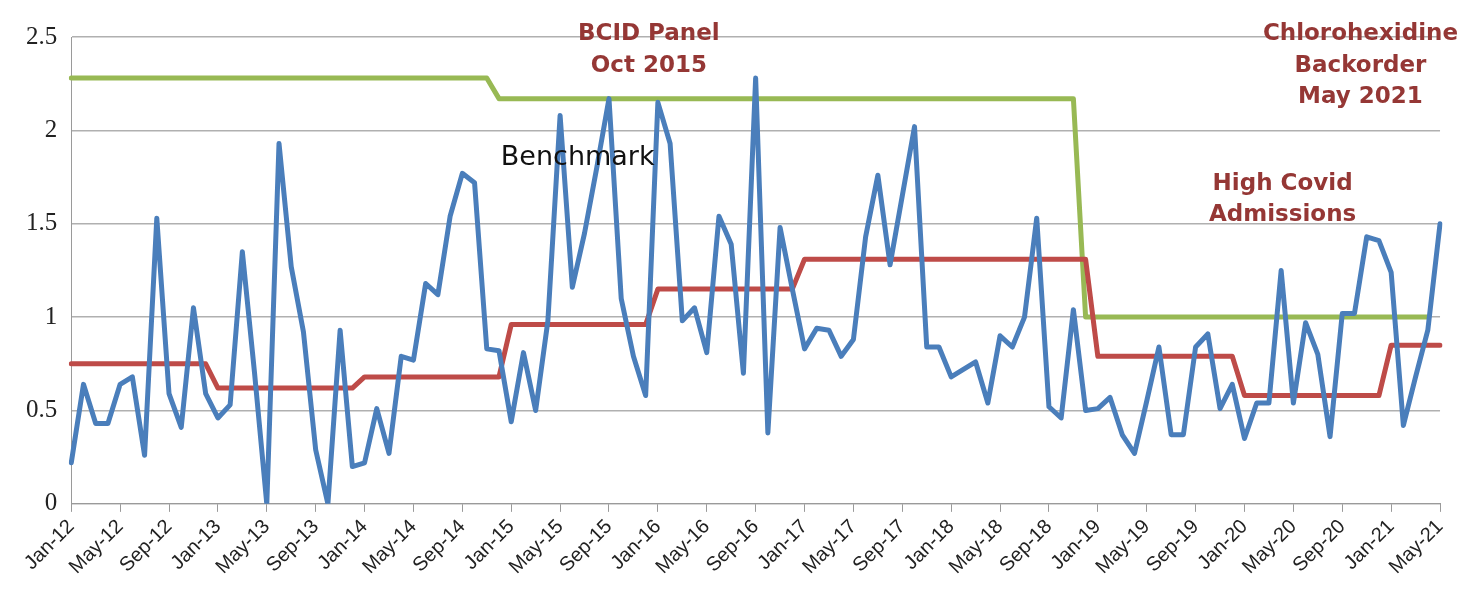  What do you see at coordinates (51, 128) in the screenshot?
I see `y-tick-label: 2` at bounding box center [51, 128].